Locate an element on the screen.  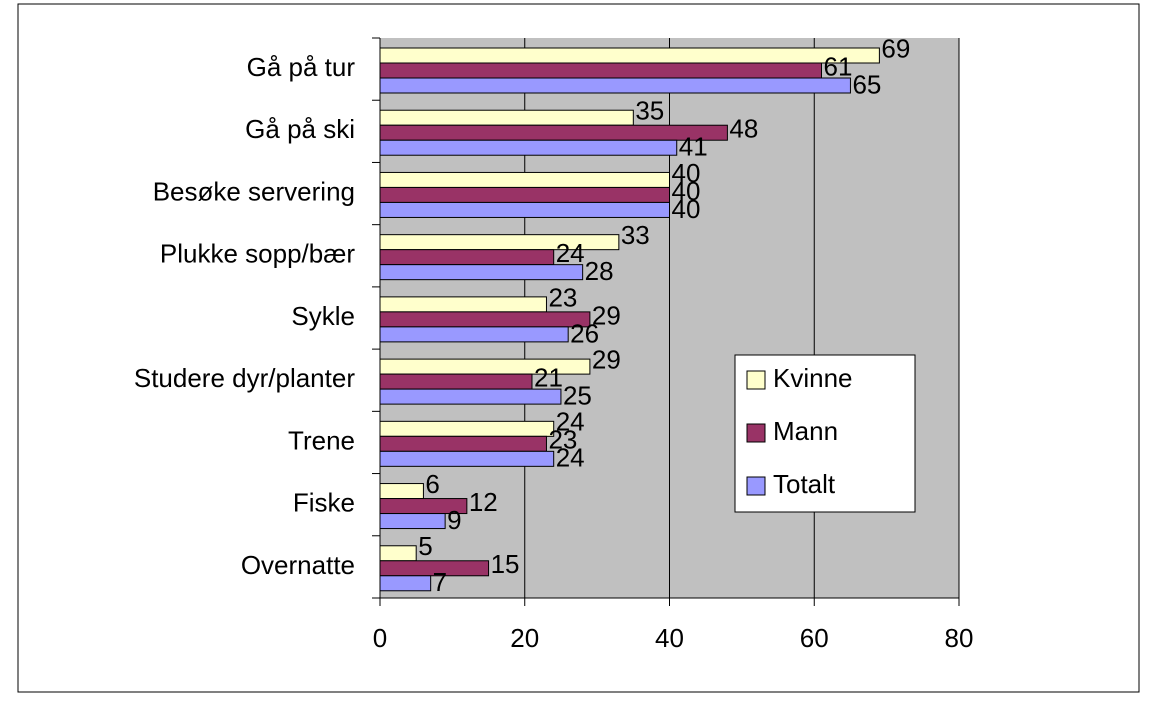
data-label: 9 is located at coordinates (454, 520).